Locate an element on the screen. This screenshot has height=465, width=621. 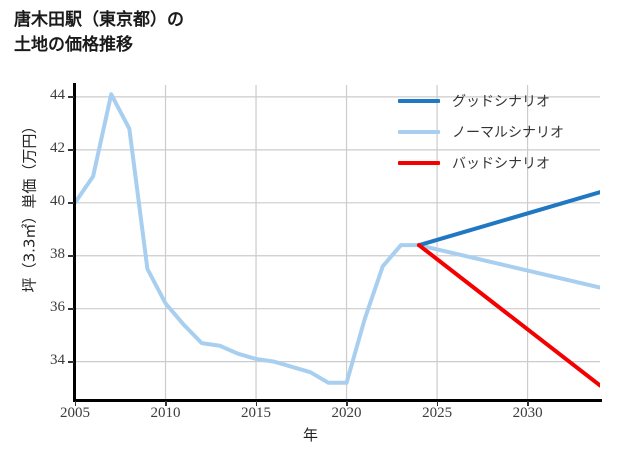
x-axis-line is located at coordinates (337, 400).